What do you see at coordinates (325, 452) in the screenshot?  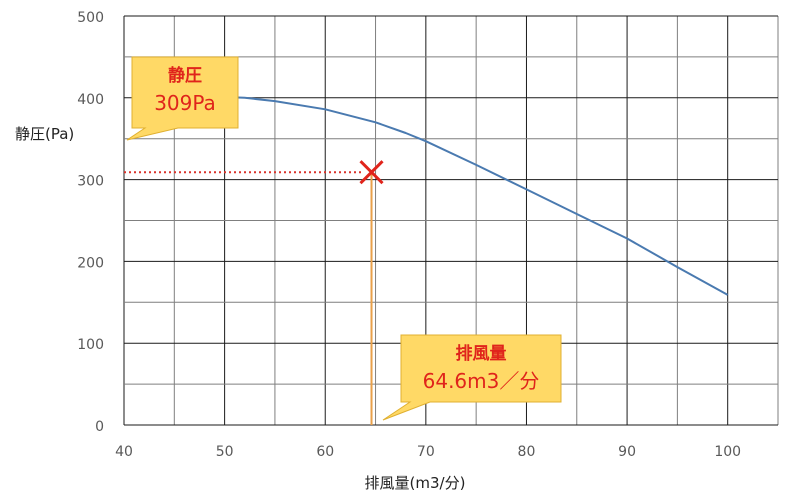 I see `x-tick-label: 60` at bounding box center [325, 452].